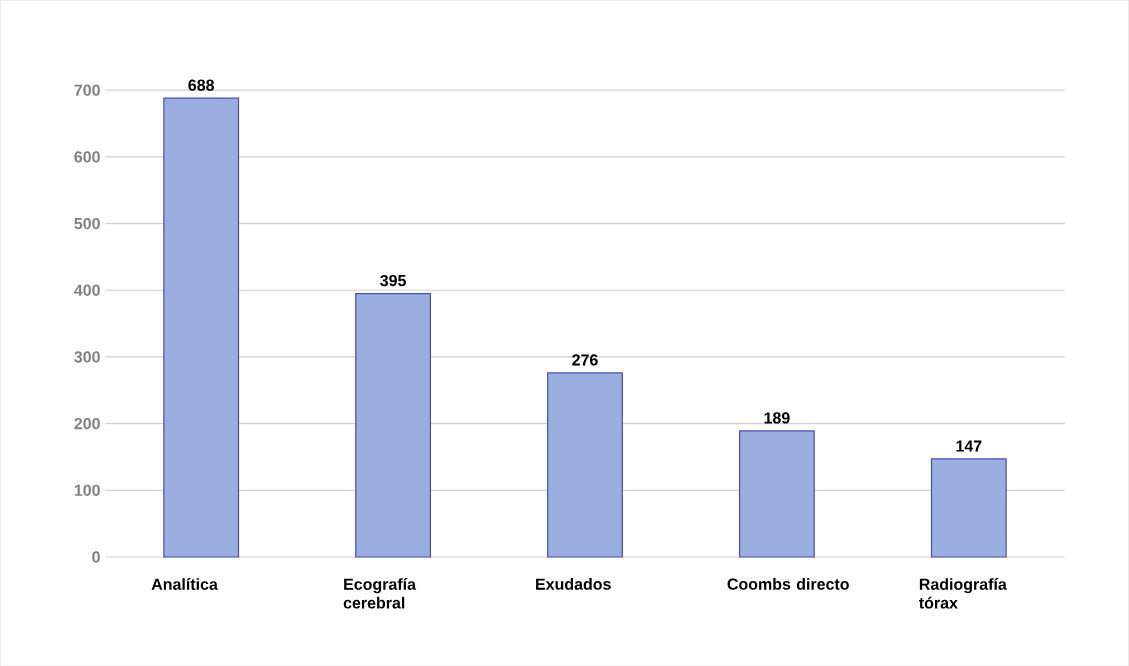  What do you see at coordinates (96, 557) in the screenshot?
I see `y-tick-label: 0` at bounding box center [96, 557].